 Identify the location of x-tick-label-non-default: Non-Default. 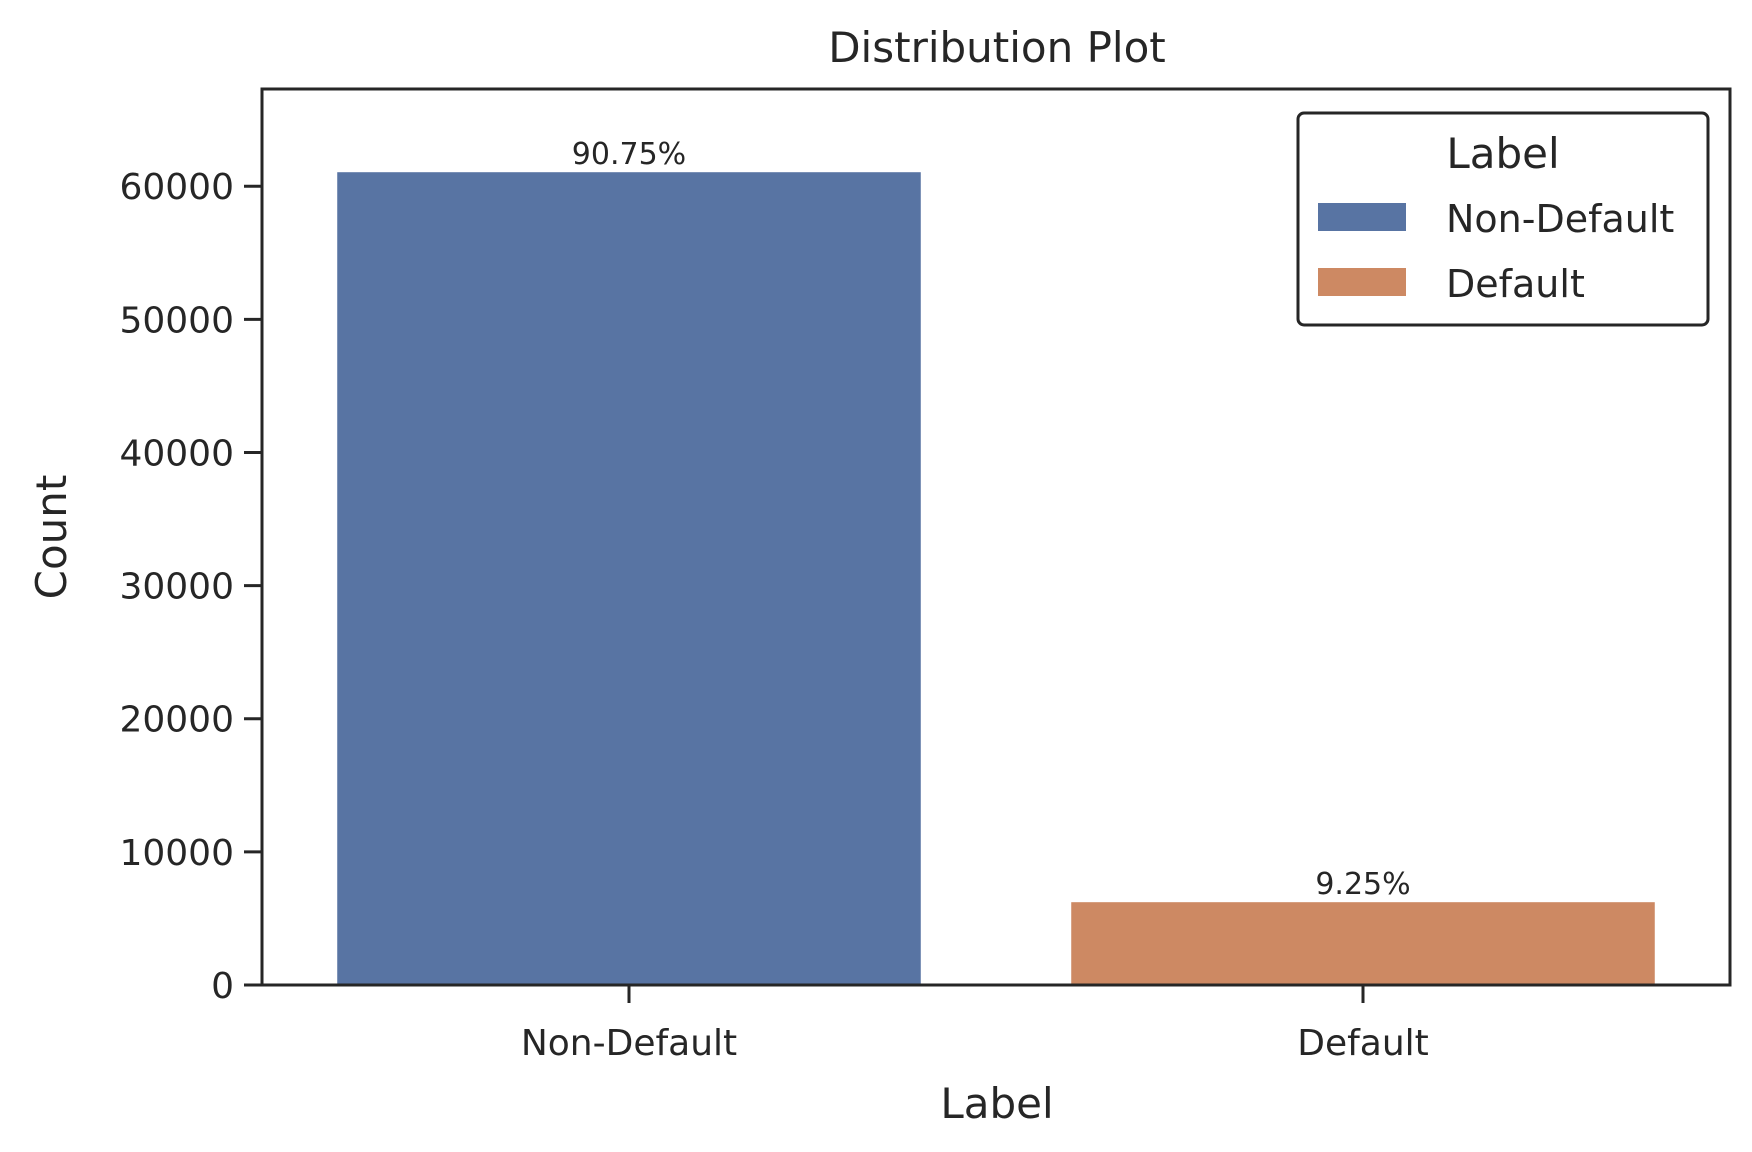
(629, 1043).